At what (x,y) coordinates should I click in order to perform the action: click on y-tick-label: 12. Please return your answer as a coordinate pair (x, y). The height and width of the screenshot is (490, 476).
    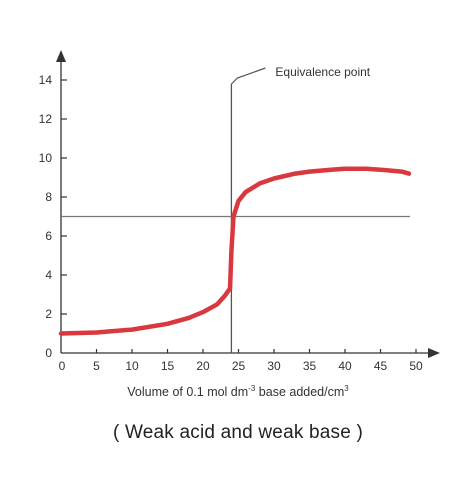
    Looking at the image, I should click on (46, 119).